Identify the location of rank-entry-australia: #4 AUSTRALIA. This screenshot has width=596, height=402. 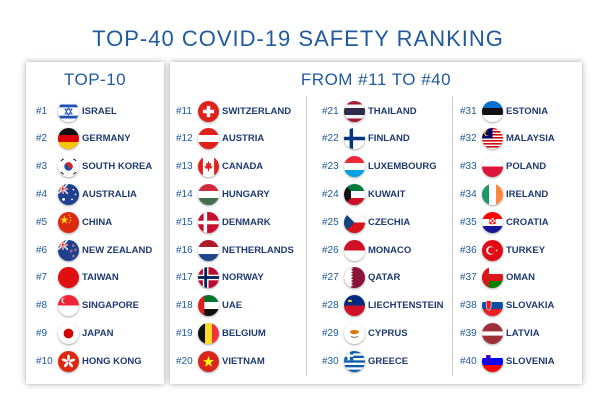
(86, 194).